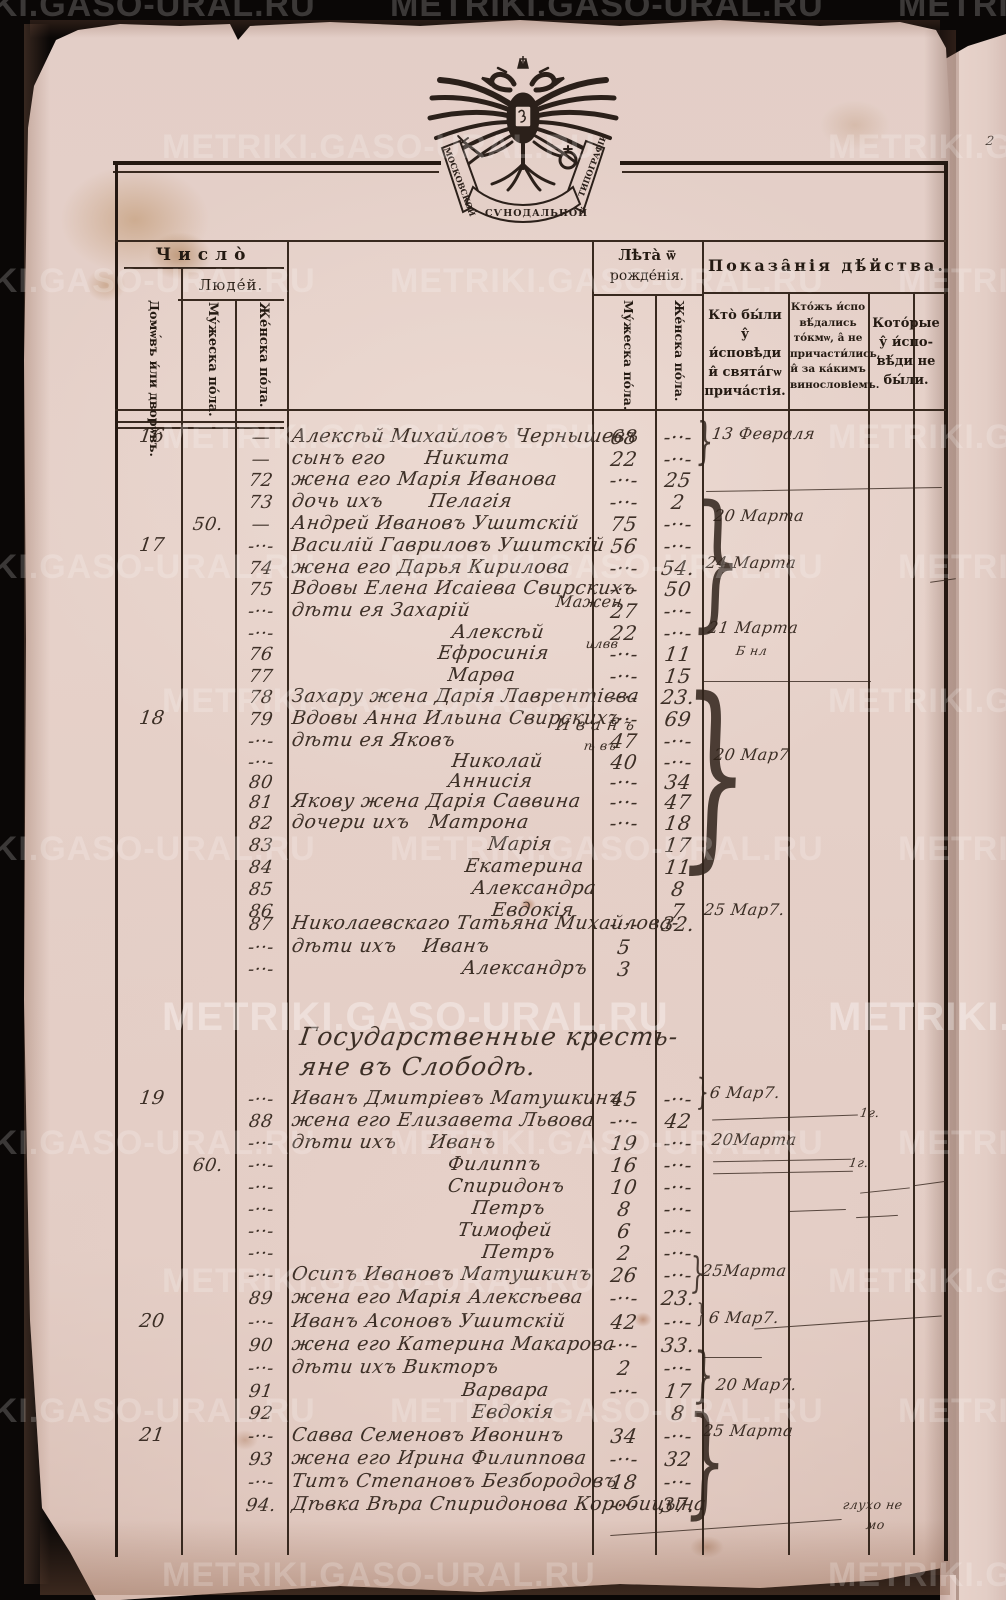 The width and height of the screenshot is (1006, 1600). I want to click on entry-name: дочь ихъ Пелагія, so click(402, 501).